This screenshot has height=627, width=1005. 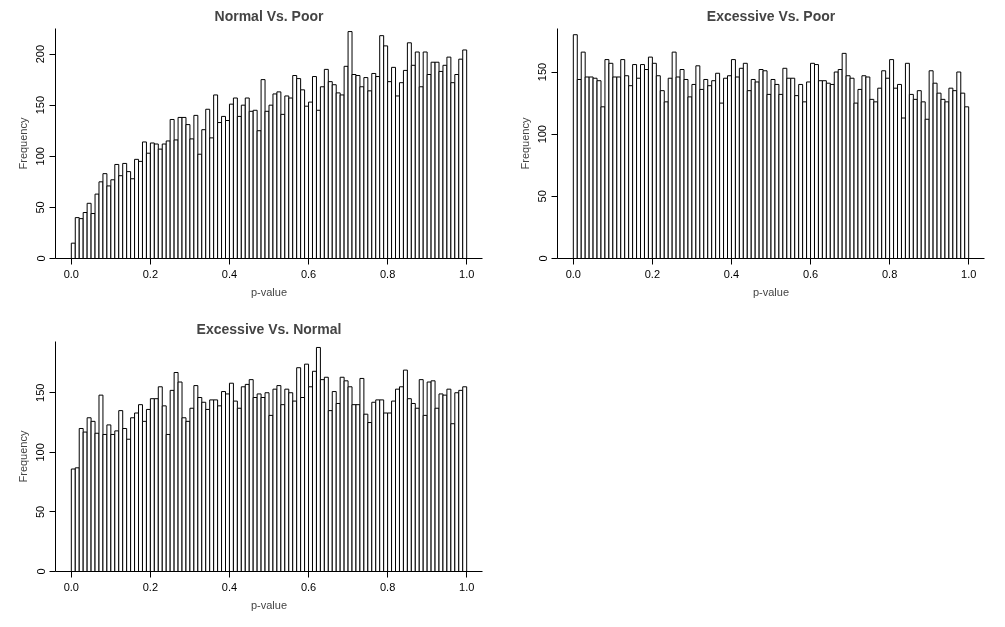 I want to click on chart-title: Excessive Vs. Normal, so click(x=269, y=328).